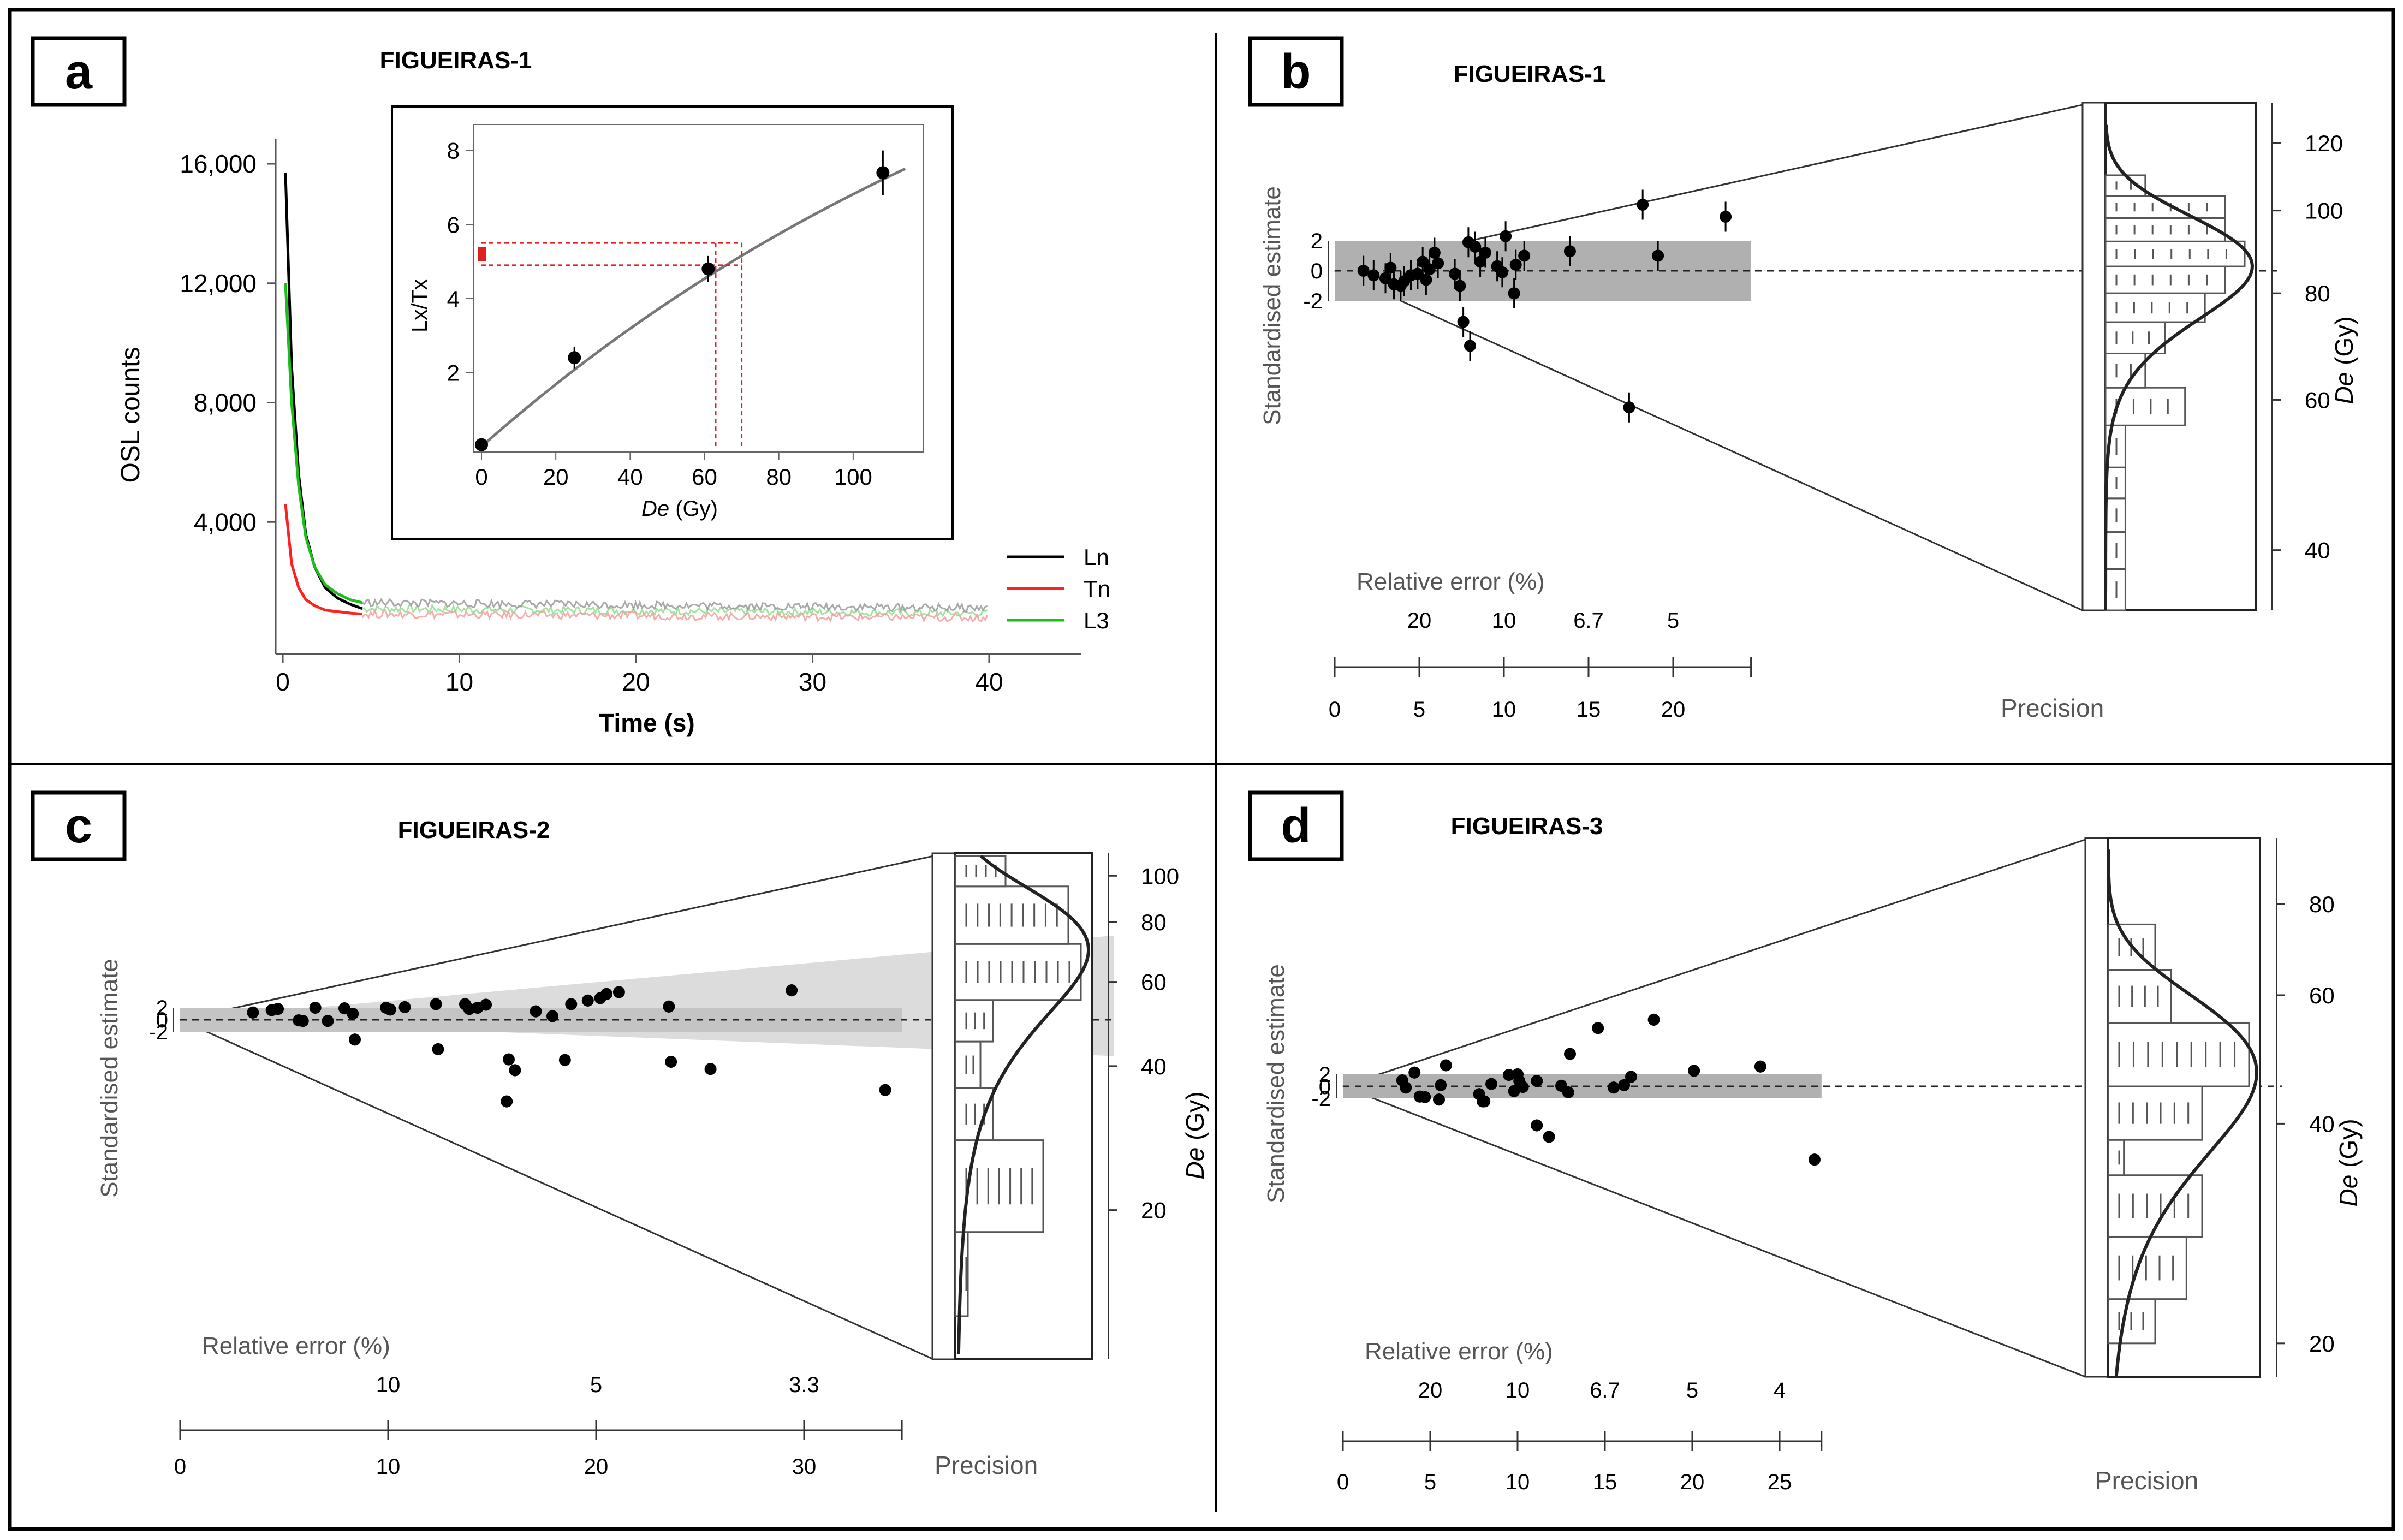 This screenshot has width=2403, height=1540. What do you see at coordinates (698, 289) in the screenshot?
I see `inset-plot-area` at bounding box center [698, 289].